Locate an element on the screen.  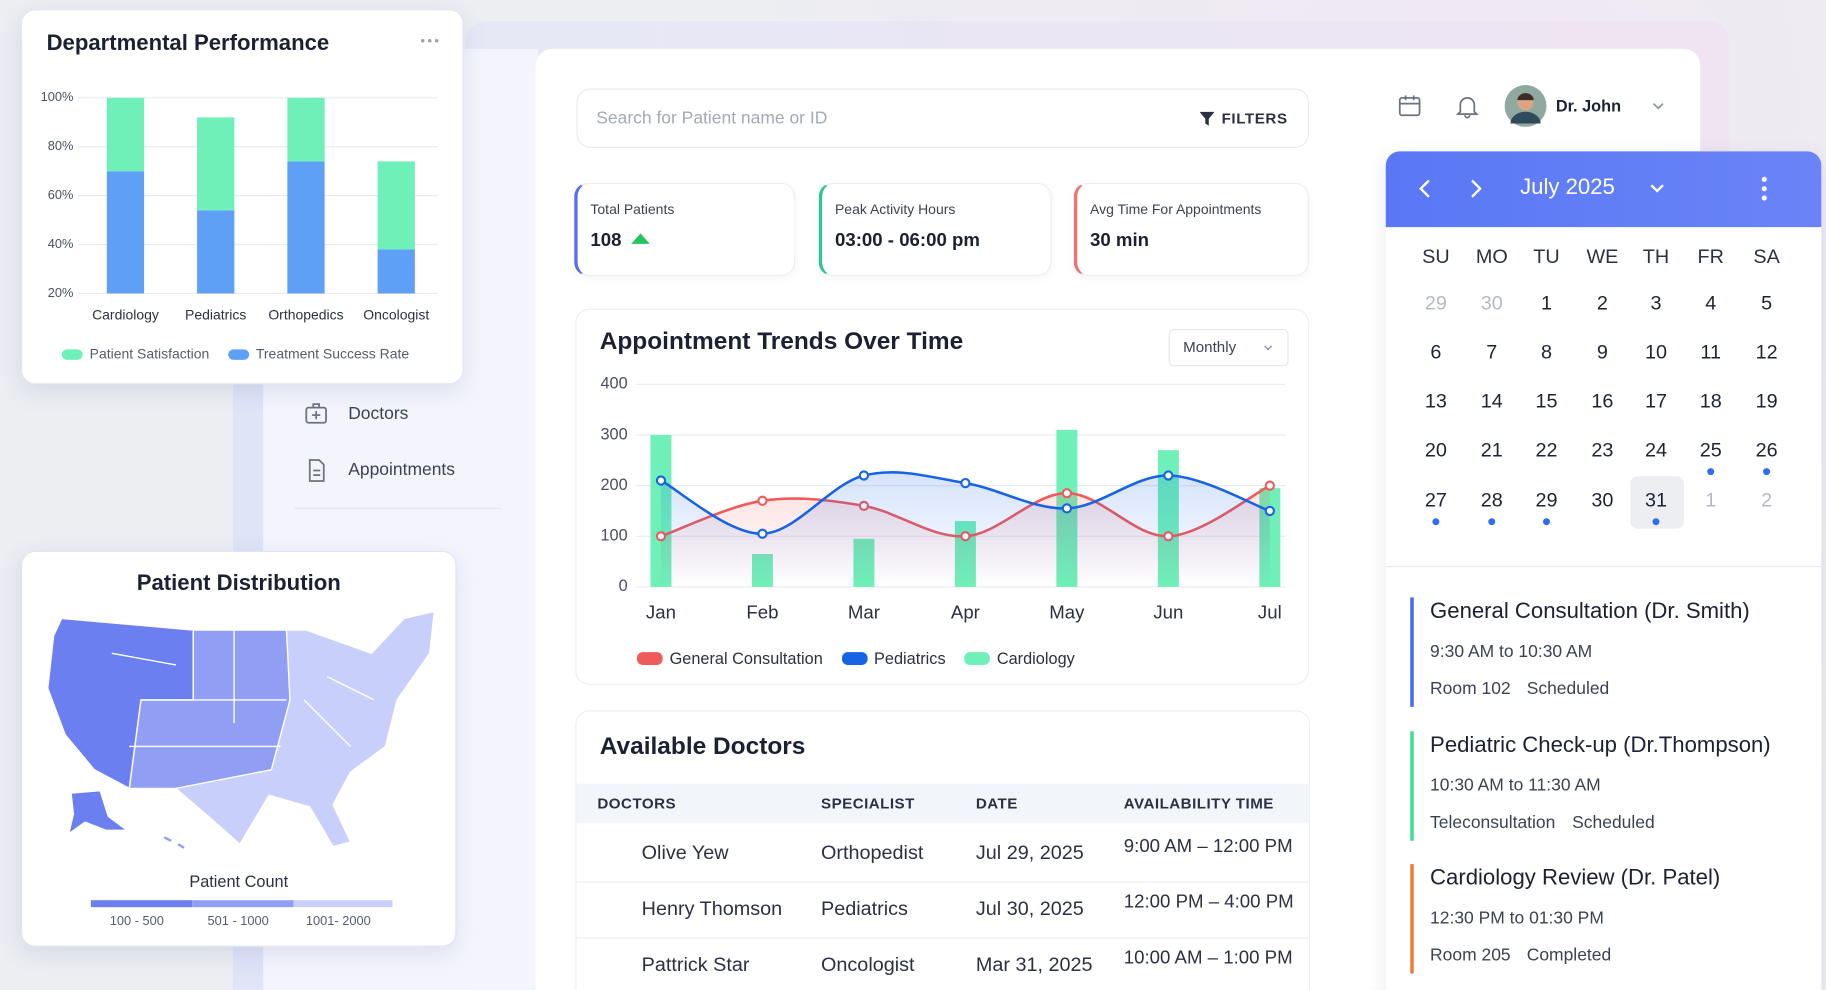
calendar-day: 27 is located at coordinates (1435, 500).